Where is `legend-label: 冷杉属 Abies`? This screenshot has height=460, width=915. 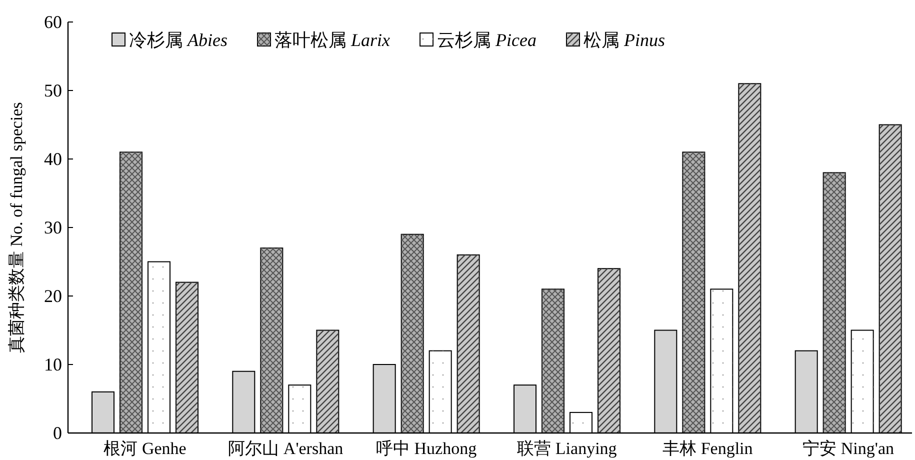
legend-label: 冷杉属 Abies is located at coordinates (178, 40).